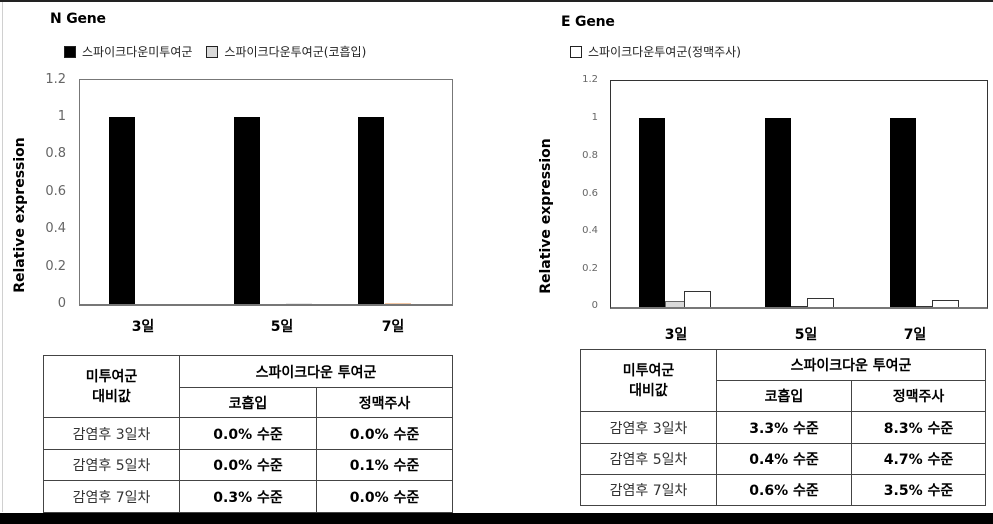 This screenshot has height=524, width=993. I want to click on table-row: 감염후 5일차 0.4% 수준 4.7% 수준, so click(783, 459).